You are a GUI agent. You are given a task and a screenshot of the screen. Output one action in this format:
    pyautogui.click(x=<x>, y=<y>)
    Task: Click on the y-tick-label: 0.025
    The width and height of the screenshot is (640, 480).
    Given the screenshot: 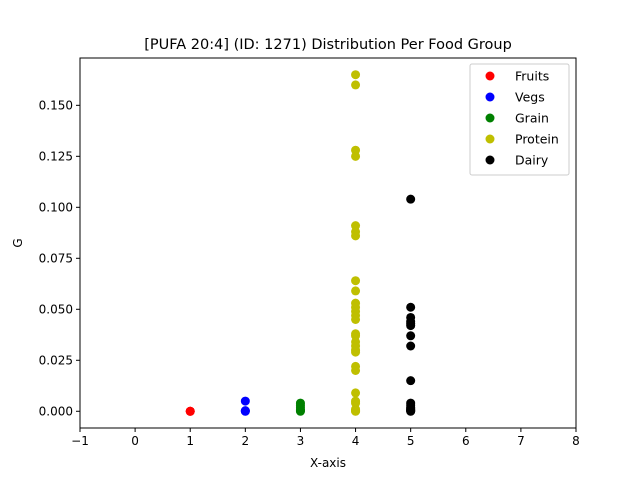 What is the action you would take?
    pyautogui.click(x=56, y=360)
    